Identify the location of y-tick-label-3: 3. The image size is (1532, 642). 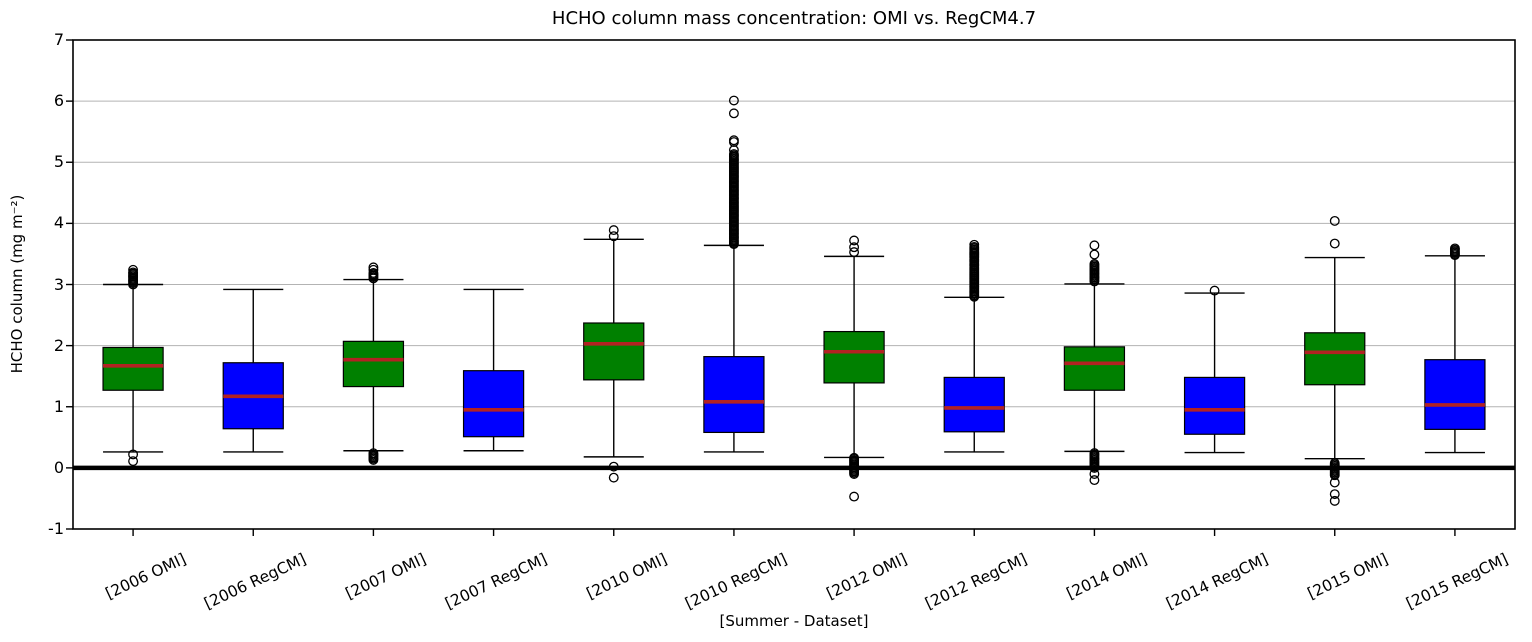
(58, 284).